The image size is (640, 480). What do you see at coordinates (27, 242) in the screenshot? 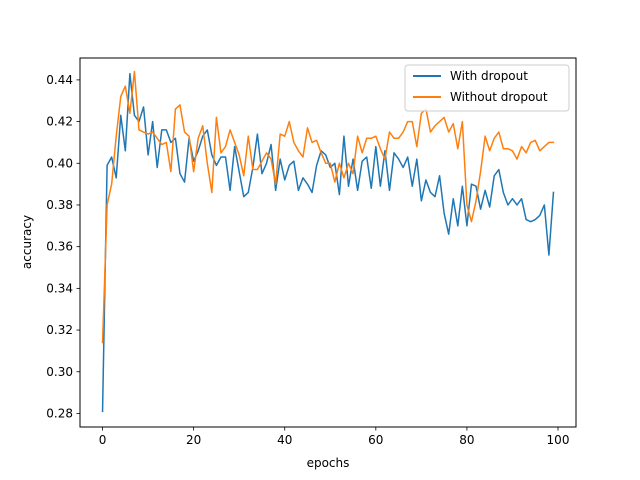
I see `y-axis-label: accuracy` at bounding box center [27, 242].